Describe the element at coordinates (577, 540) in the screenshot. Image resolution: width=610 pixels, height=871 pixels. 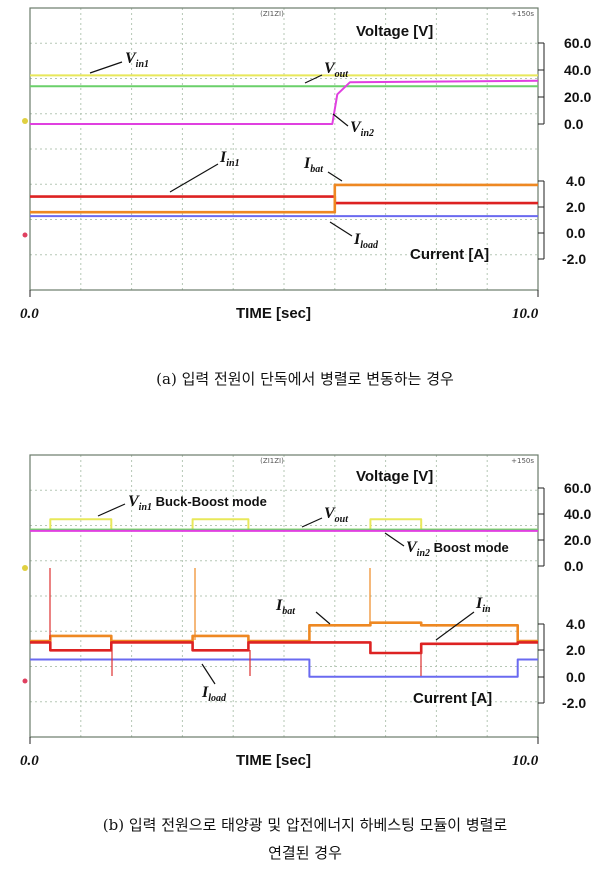
I see `panel-b-voltage-tick-label: 20.0` at that location.